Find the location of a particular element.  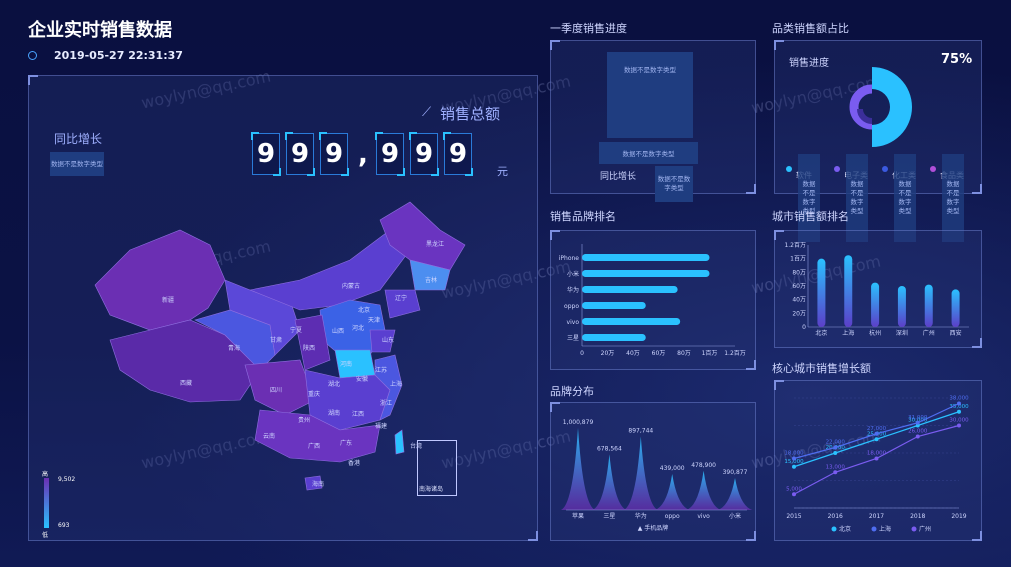

province-label: 湖北 is located at coordinates (334, 384).